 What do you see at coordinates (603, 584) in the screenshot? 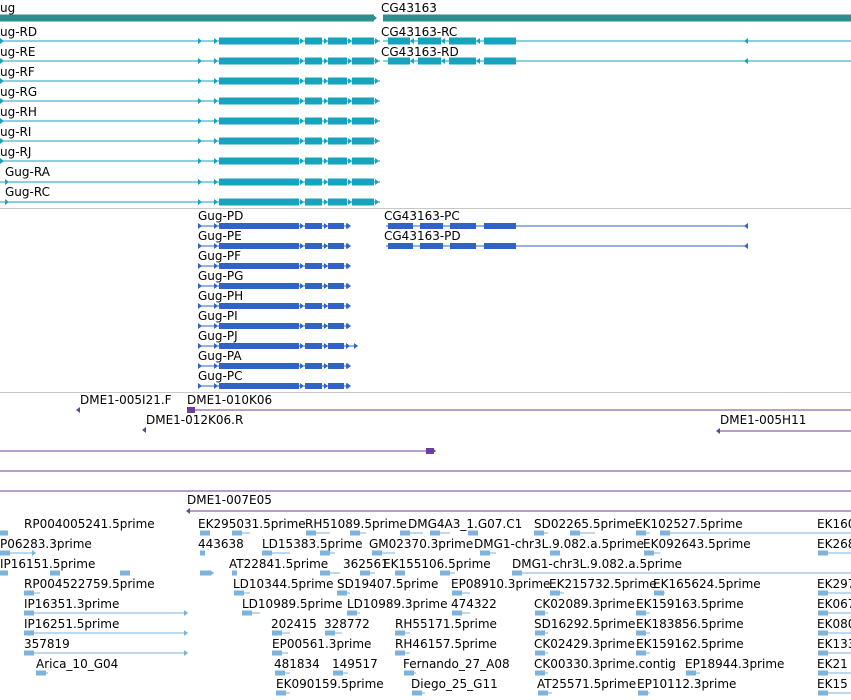
I see `est-label: EK215732.5prime` at bounding box center [603, 584].